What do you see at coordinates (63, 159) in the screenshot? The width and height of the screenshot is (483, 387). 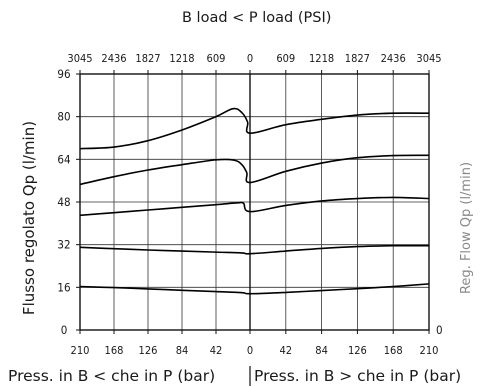 I see `y-tick-label: 64` at bounding box center [63, 159].